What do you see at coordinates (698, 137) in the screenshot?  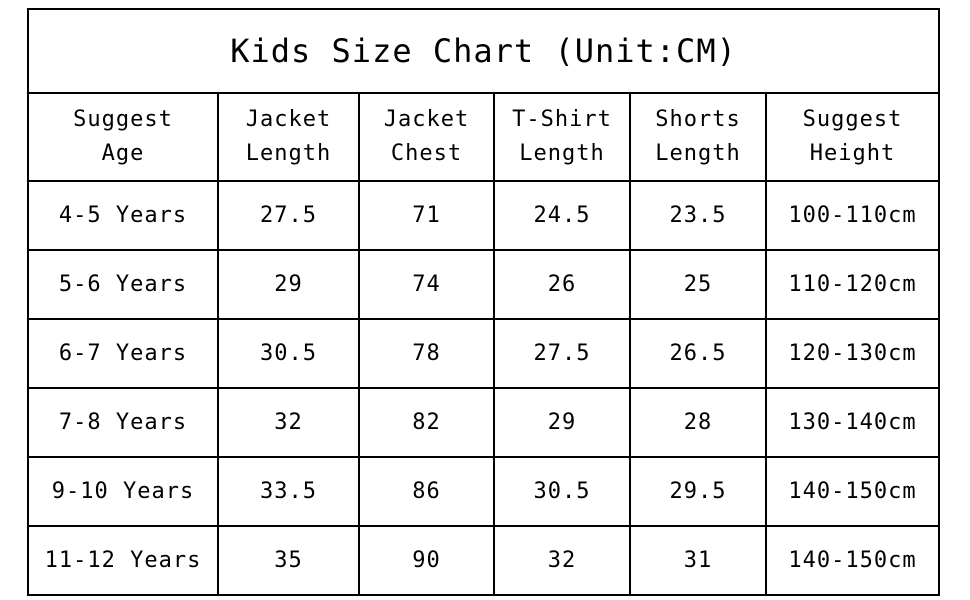 I see `header-shorts-length: Shorts Length` at bounding box center [698, 137].